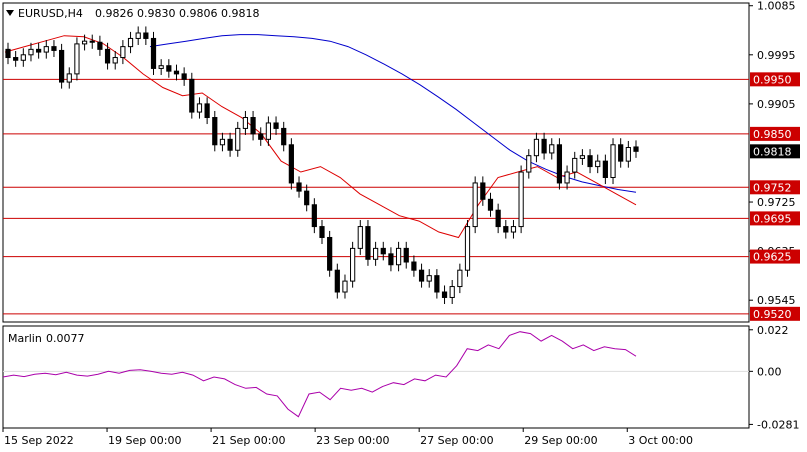 This screenshot has height=452, width=807. Describe the element at coordinates (144, 440) in the screenshot. I see `time-tick-label-1: 19 Sep 00:00` at that location.